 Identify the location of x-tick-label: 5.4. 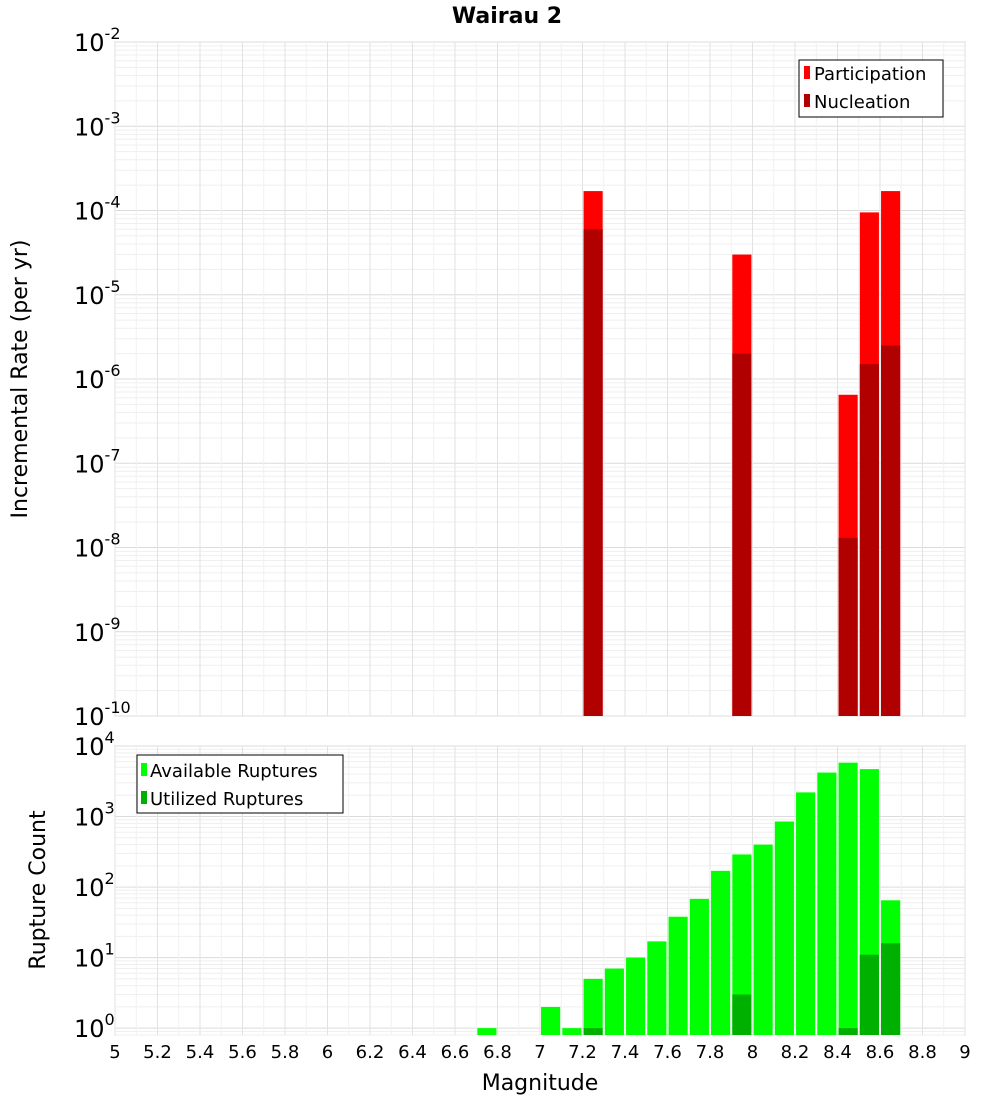
(200, 1052).